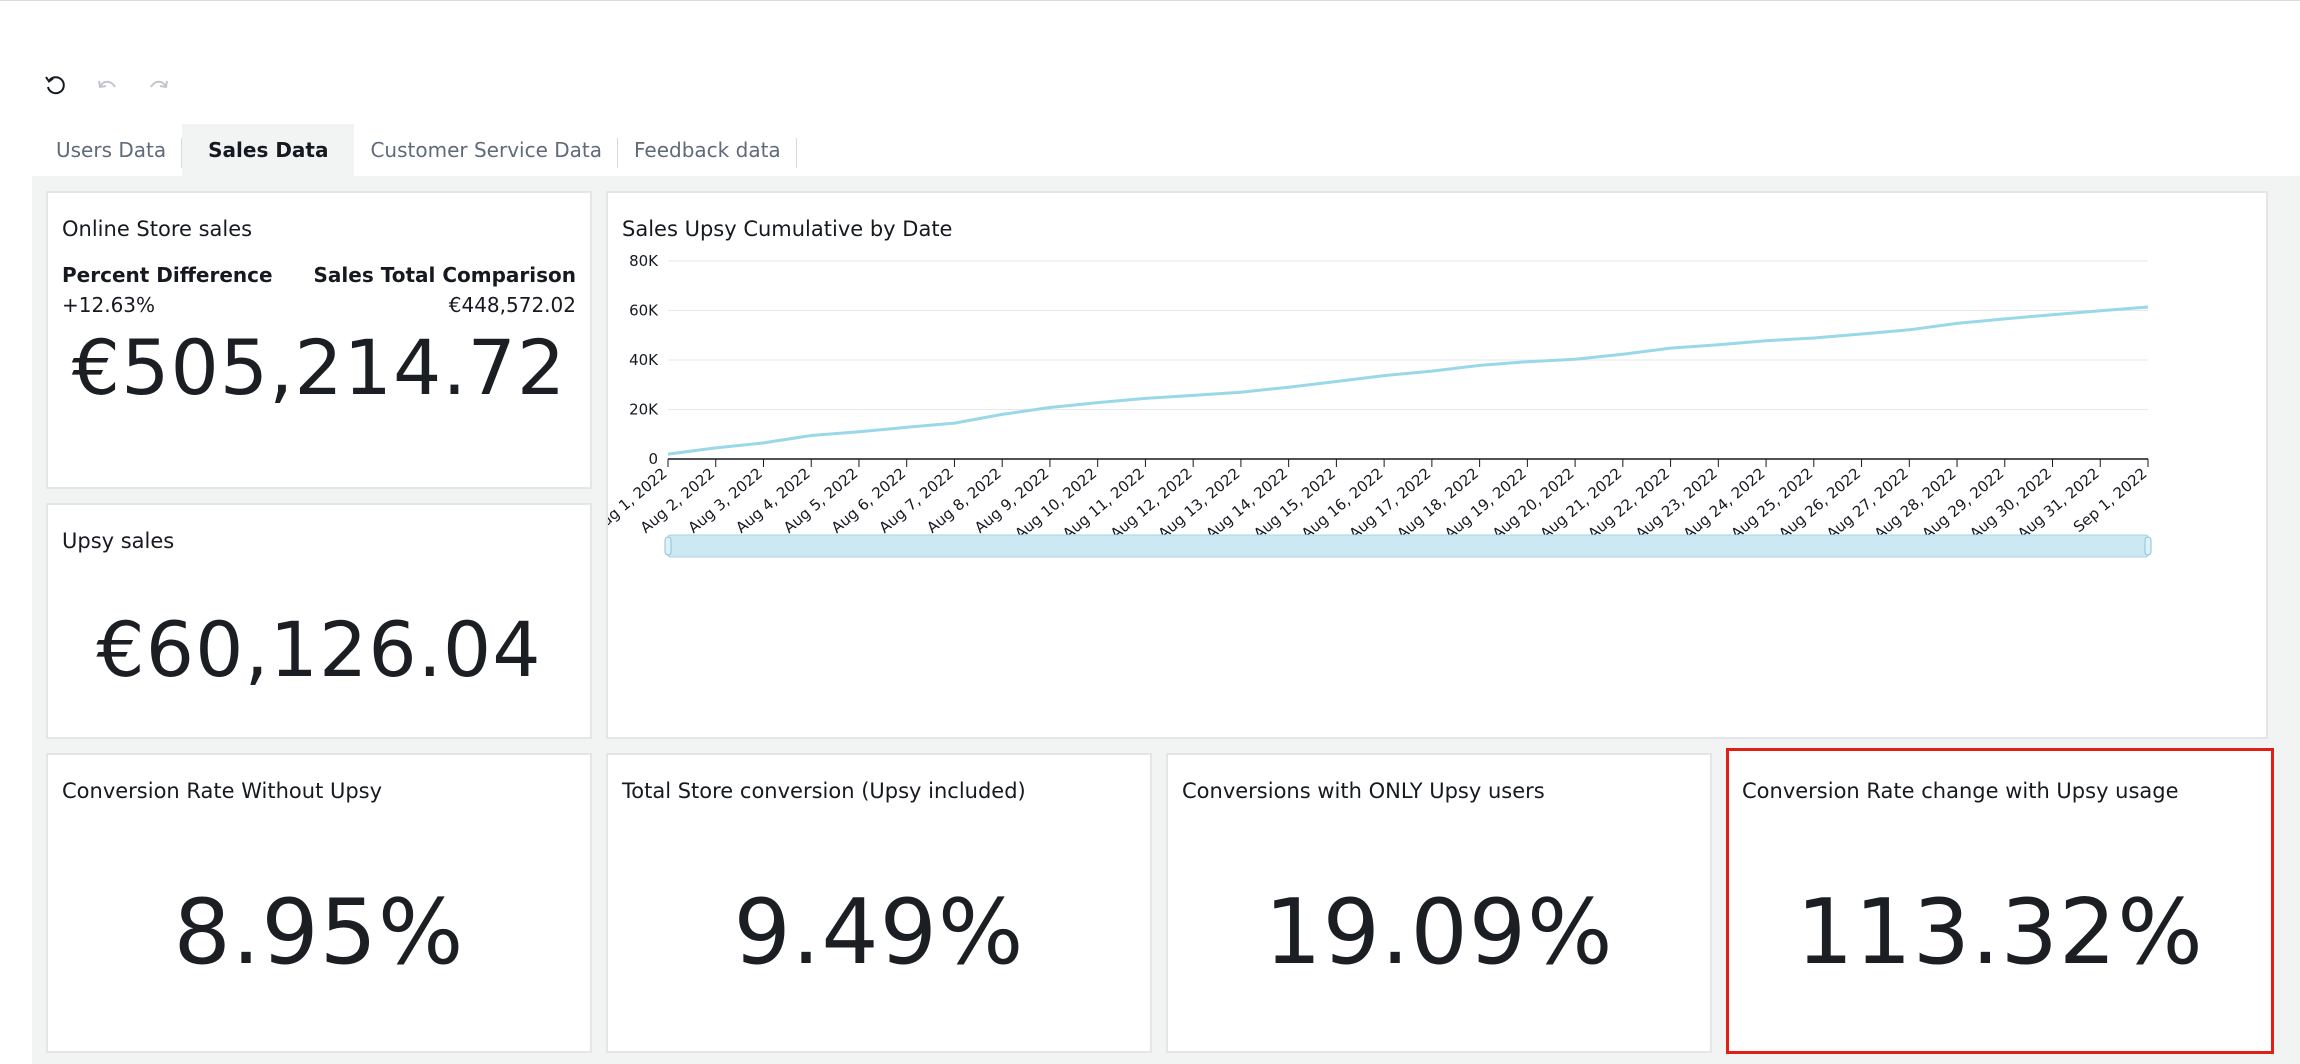 The height and width of the screenshot is (1064, 2300). Describe the element at coordinates (824, 791) in the screenshot. I see `kpi-title: Total Store conversion (Upsy included)` at that location.